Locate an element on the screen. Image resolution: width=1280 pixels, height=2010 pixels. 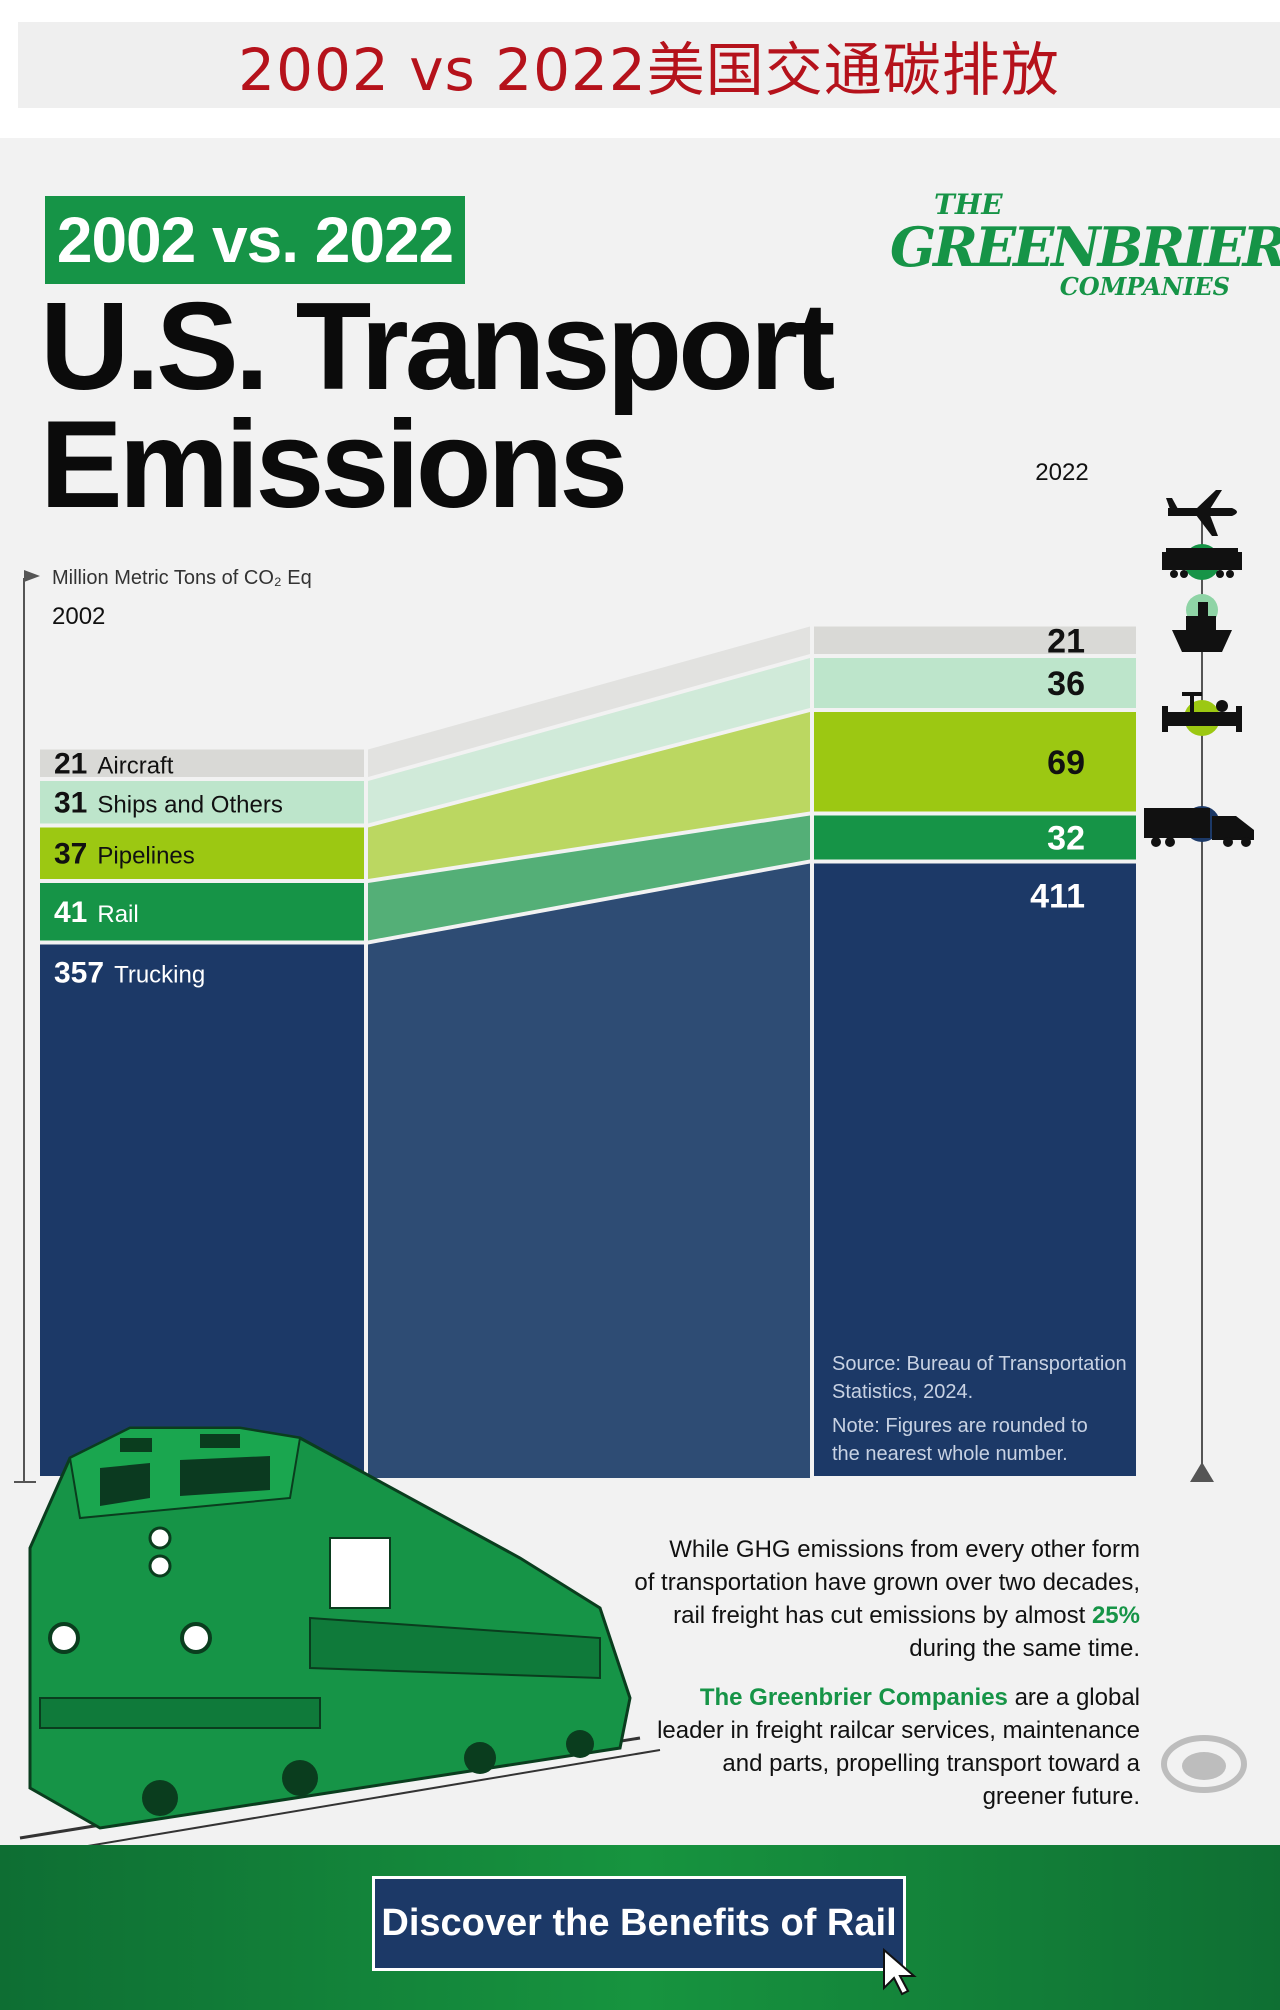
label-2002-trucking: 357 Trucking is located at coordinates (129, 973).